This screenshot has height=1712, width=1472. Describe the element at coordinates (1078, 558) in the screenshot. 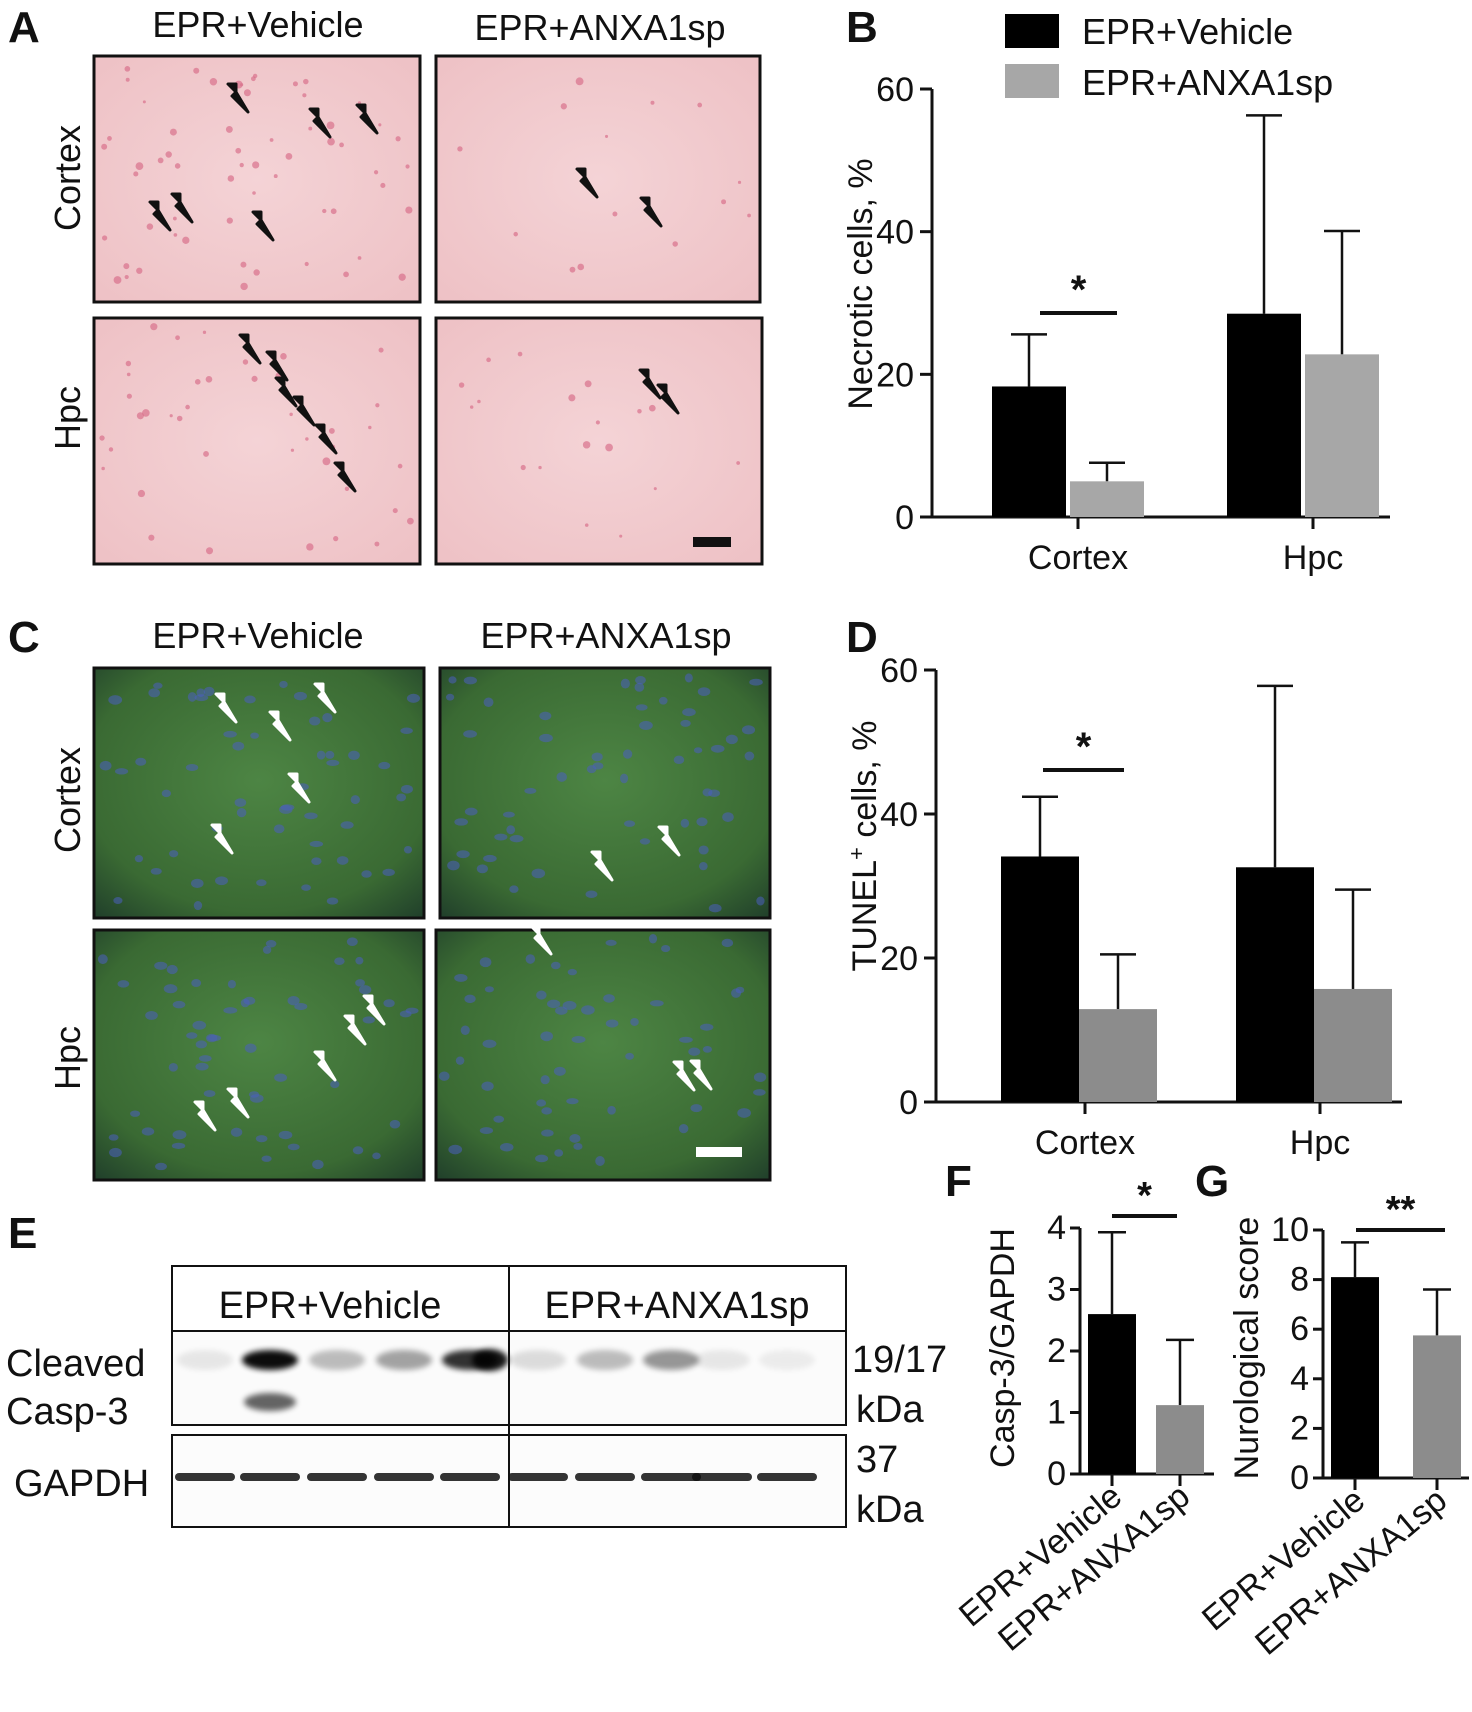

I see `x-tick-label: Cortex` at that location.